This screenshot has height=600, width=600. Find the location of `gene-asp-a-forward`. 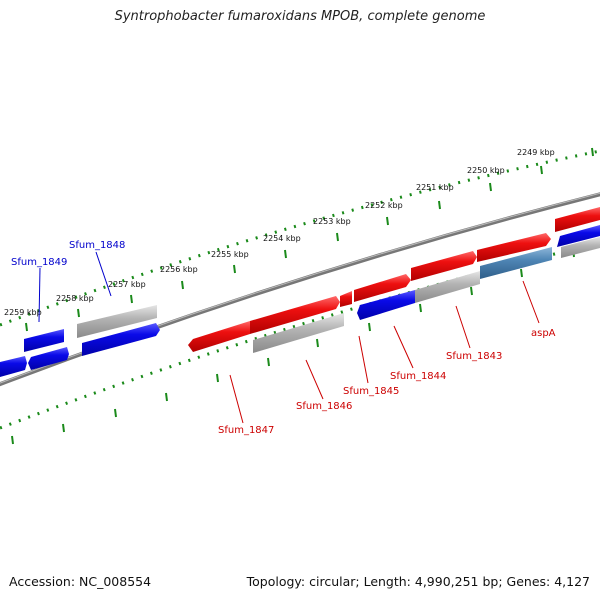

gene-asp-a-forward is located at coordinates (514, 247).